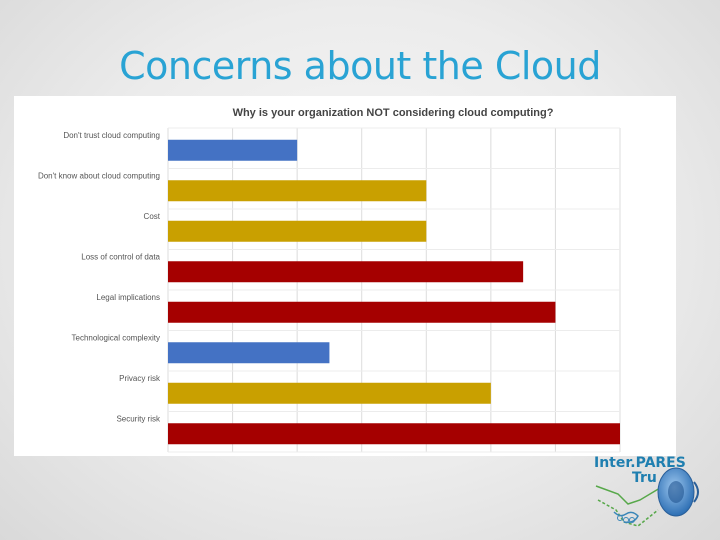 This screenshot has width=720, height=540. What do you see at coordinates (360, 66) in the screenshot?
I see `slide-title: Concerns about the Cloud` at bounding box center [360, 66].